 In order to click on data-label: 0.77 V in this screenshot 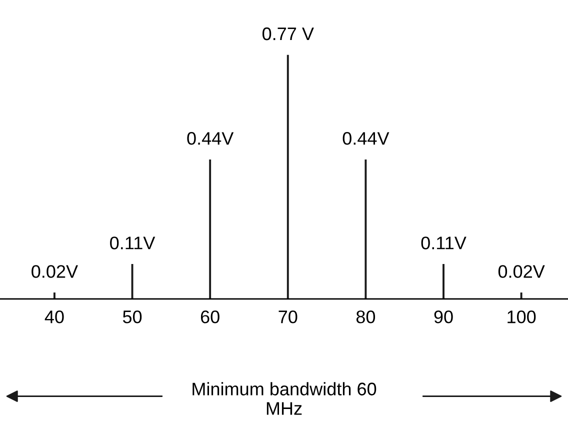, I will do `click(288, 33)`.